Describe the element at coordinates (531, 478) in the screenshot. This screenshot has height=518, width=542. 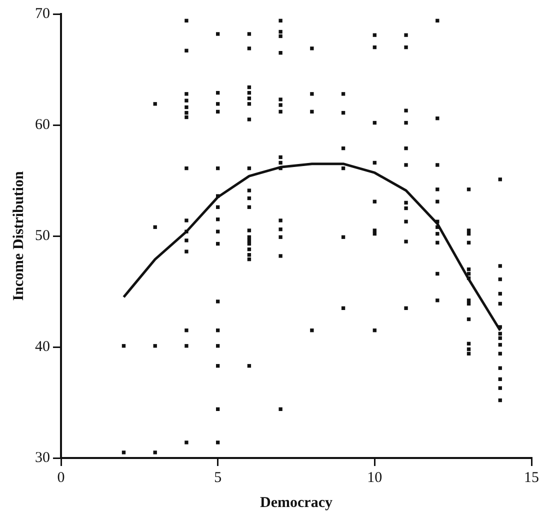
I see `x-tick-label: 15` at that location.